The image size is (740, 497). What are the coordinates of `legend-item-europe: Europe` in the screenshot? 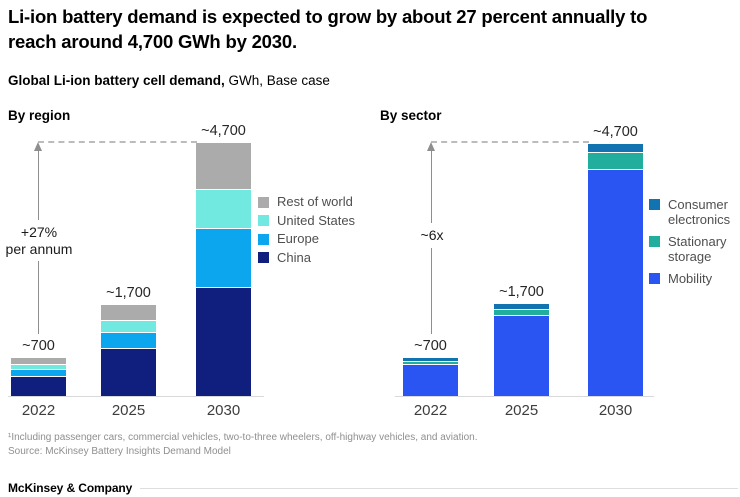 It's located at (306, 238).